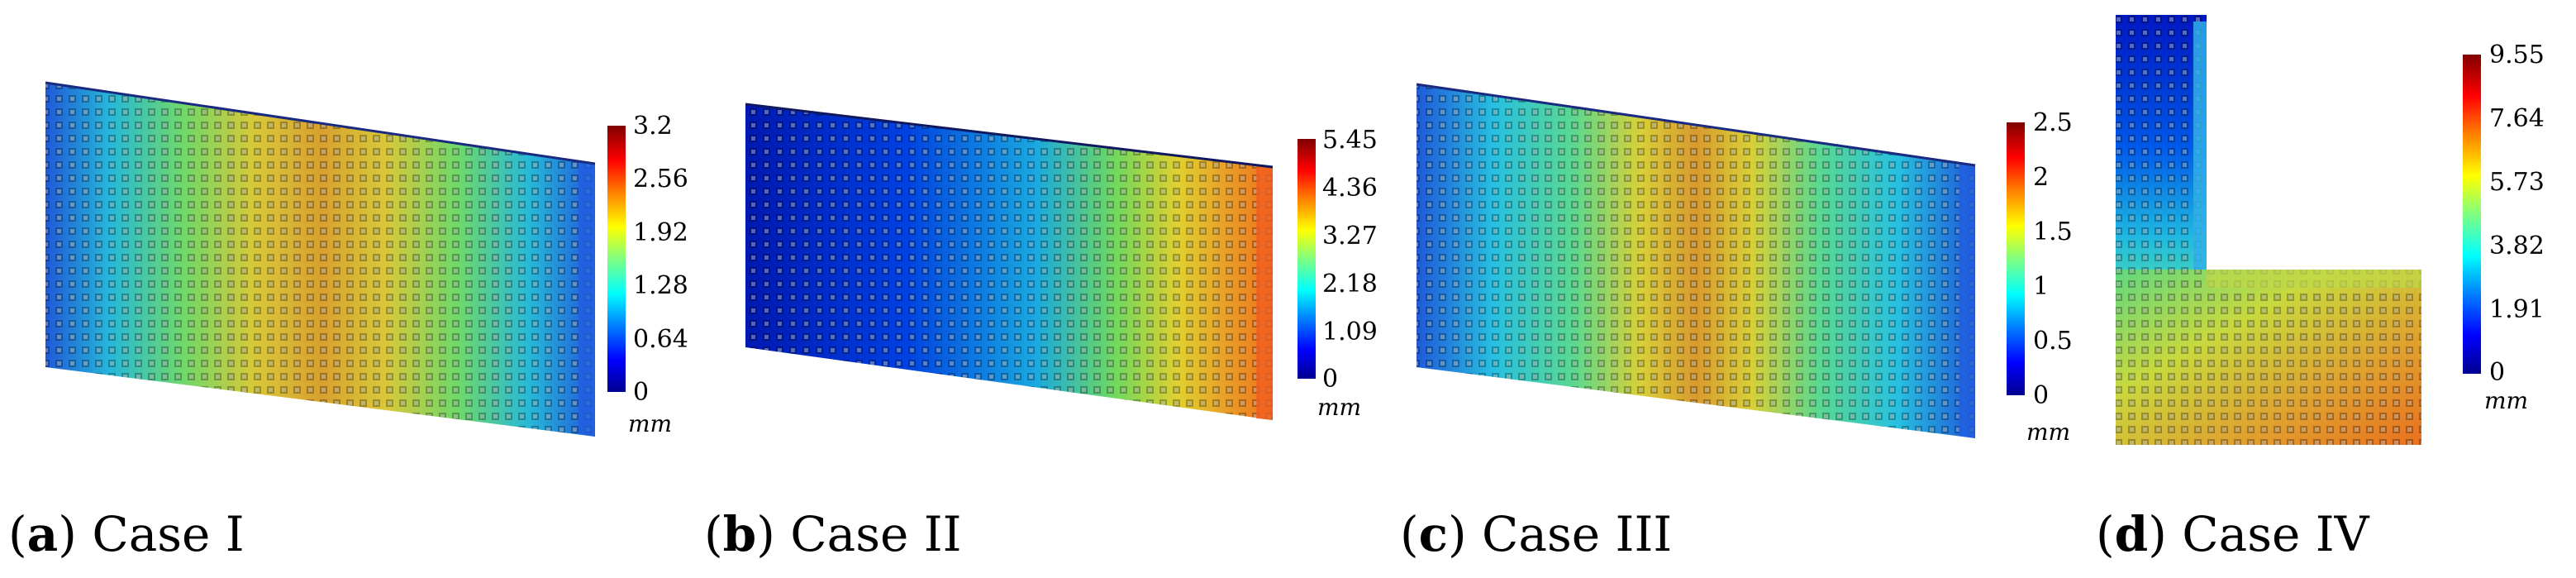  What do you see at coordinates (833, 534) in the screenshot?
I see `caption-case-2: (b) Case II` at bounding box center [833, 534].